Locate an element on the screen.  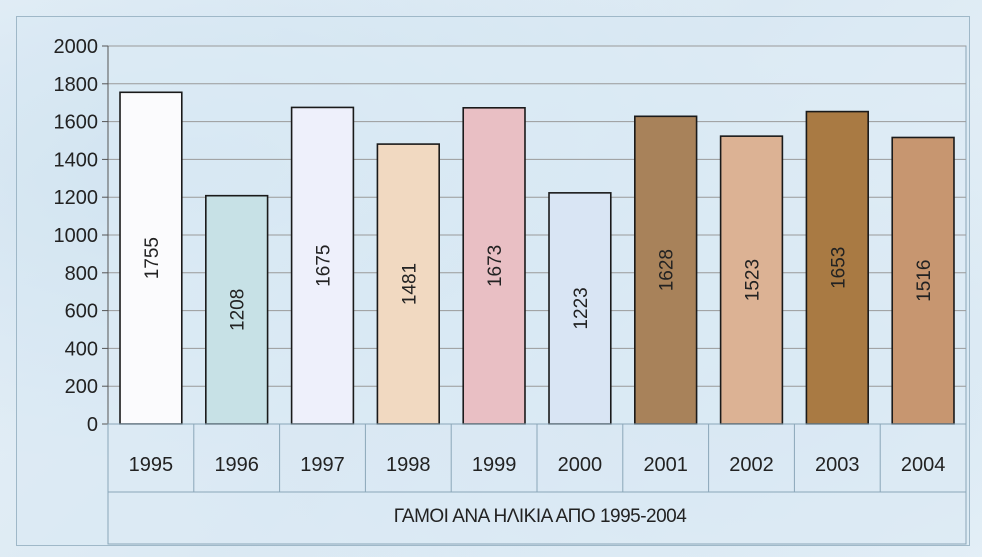
y-tick-label: 200 is located at coordinates (81, 387).